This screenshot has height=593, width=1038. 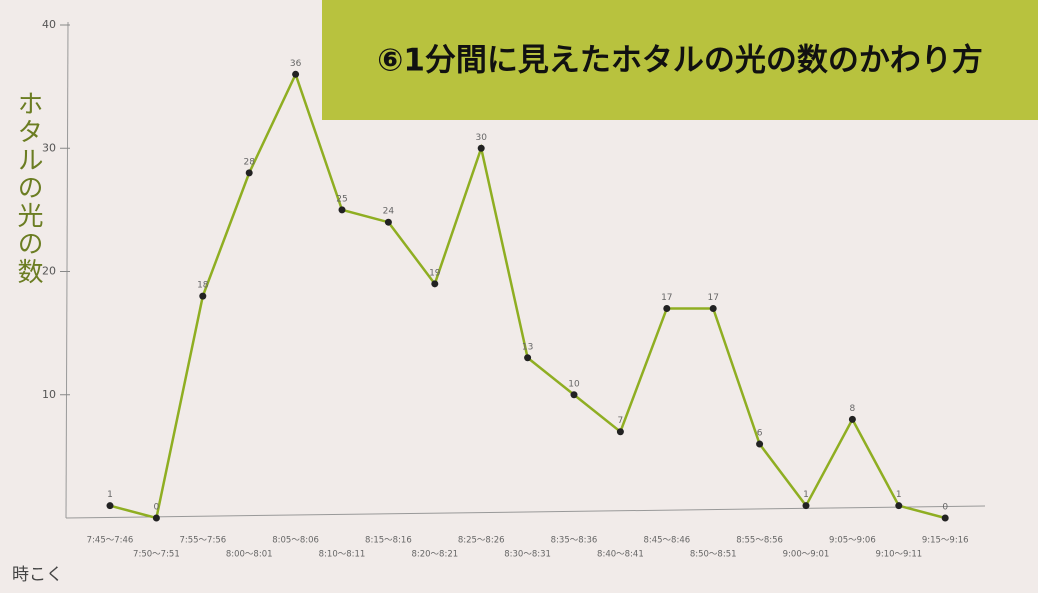 What do you see at coordinates (49, 394) in the screenshot?
I see `y-tick-label: 10` at bounding box center [49, 394].